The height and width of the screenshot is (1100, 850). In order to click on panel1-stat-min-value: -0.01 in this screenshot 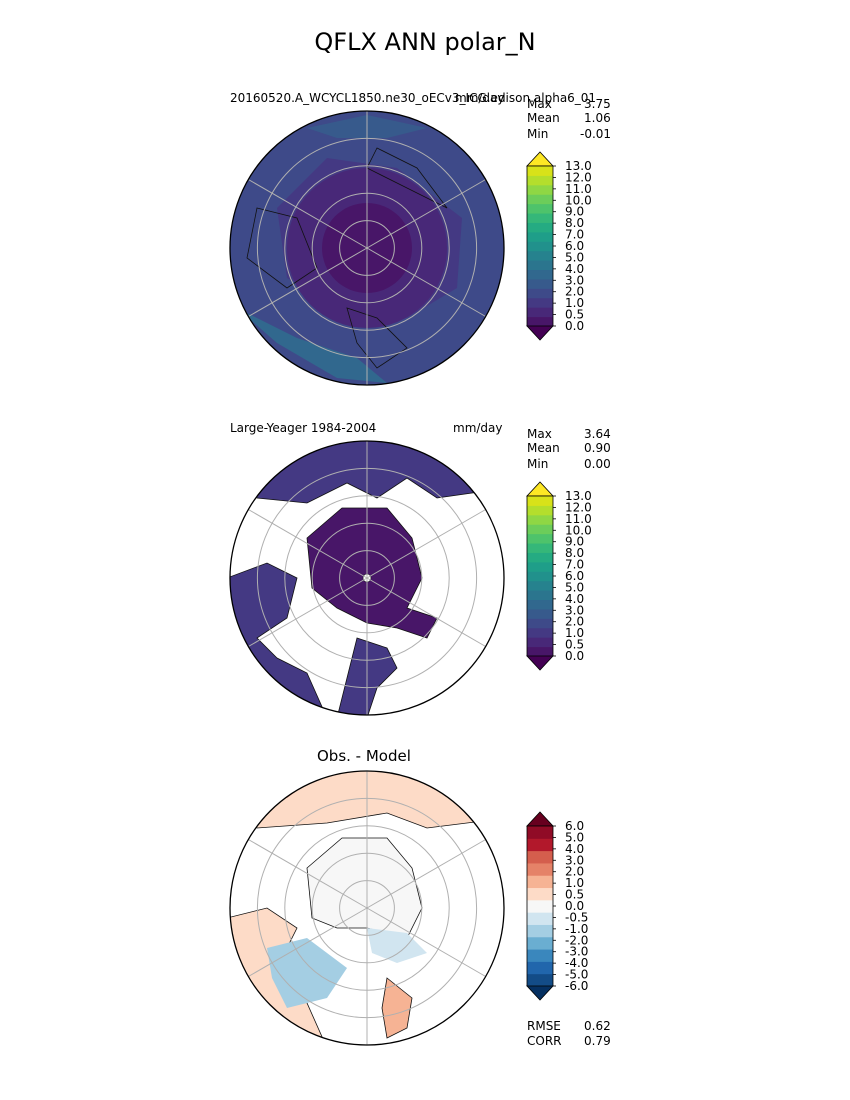, I will do `click(596, 134)`.